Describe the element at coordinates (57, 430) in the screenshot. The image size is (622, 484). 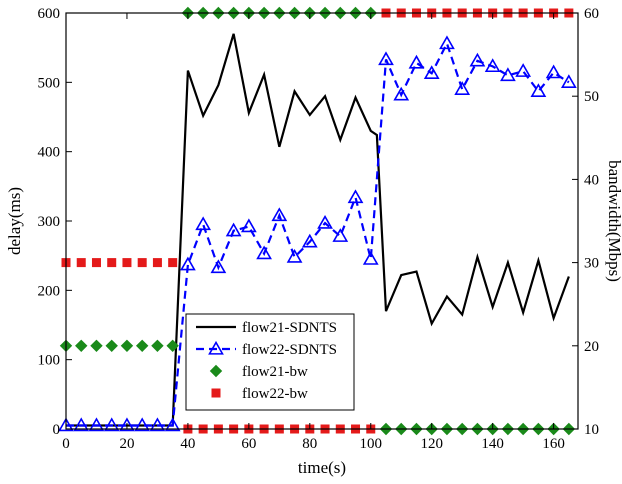
I see `y-left-tick-label: 0` at that location.